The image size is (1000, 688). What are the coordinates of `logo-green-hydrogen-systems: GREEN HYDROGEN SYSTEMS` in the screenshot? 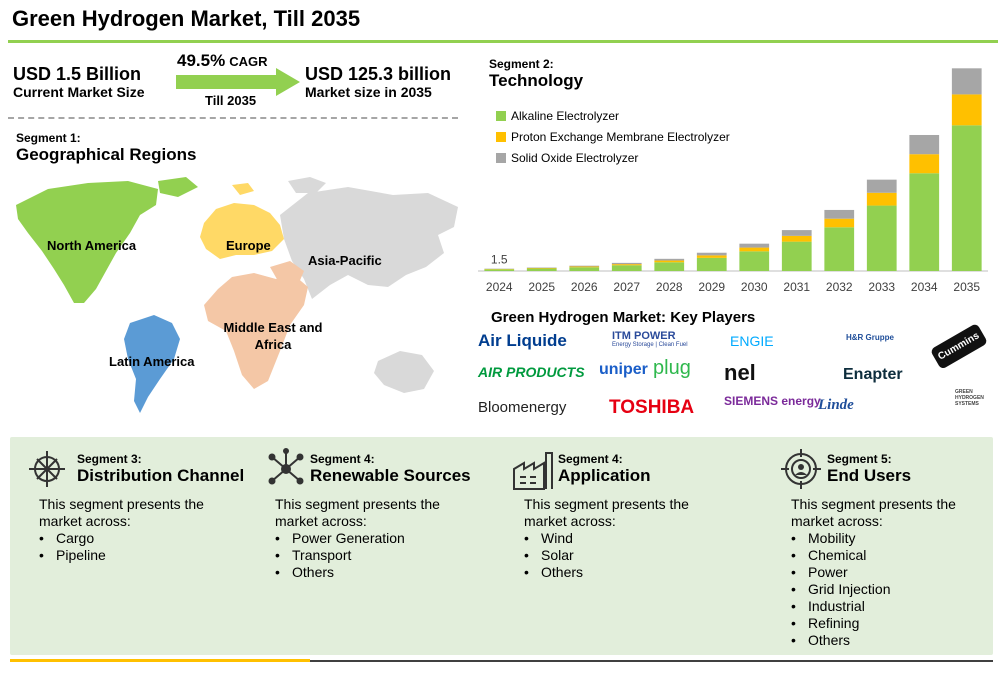 It's located at (974, 398).